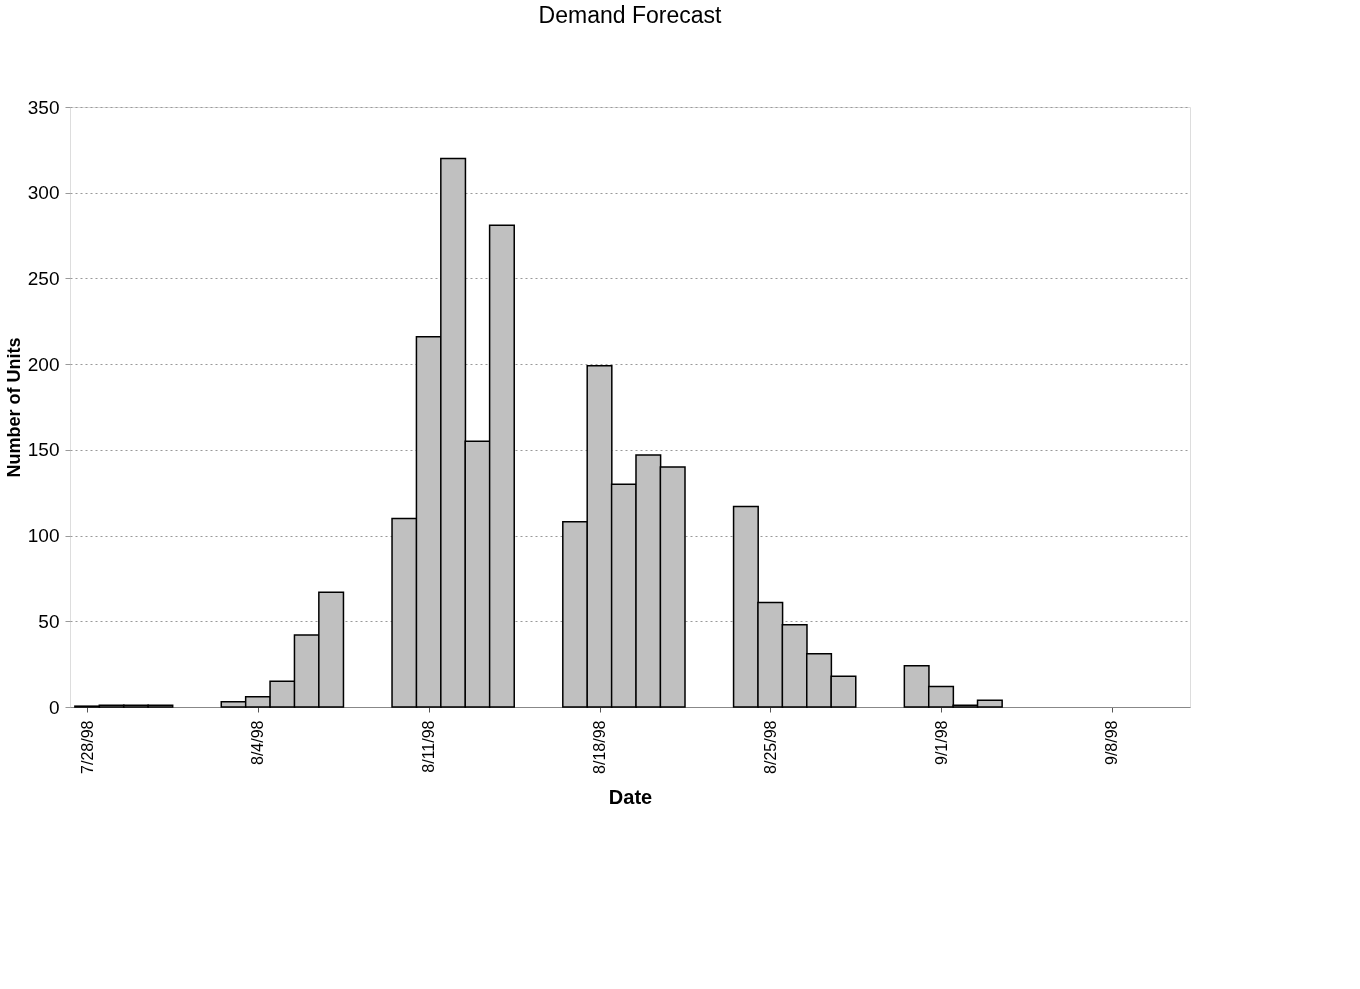  What do you see at coordinates (54, 707) in the screenshot?
I see `y-tick-label: 0` at bounding box center [54, 707].